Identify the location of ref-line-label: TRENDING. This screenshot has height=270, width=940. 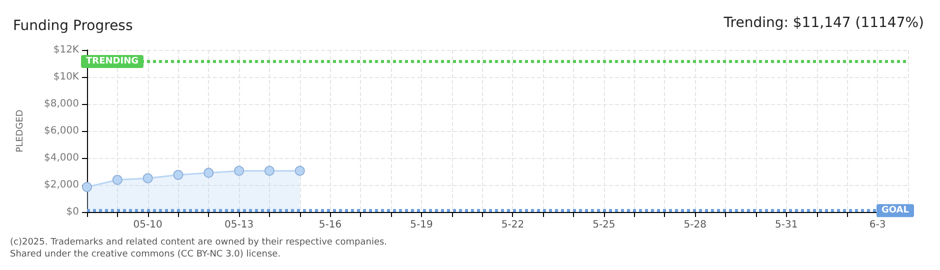
(112, 61).